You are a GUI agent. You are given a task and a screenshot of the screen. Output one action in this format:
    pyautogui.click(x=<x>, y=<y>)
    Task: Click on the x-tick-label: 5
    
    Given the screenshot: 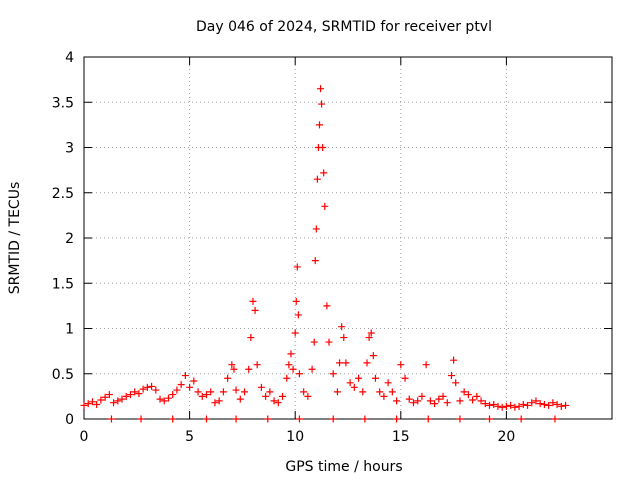 What is the action you would take?
    pyautogui.click(x=189, y=437)
    